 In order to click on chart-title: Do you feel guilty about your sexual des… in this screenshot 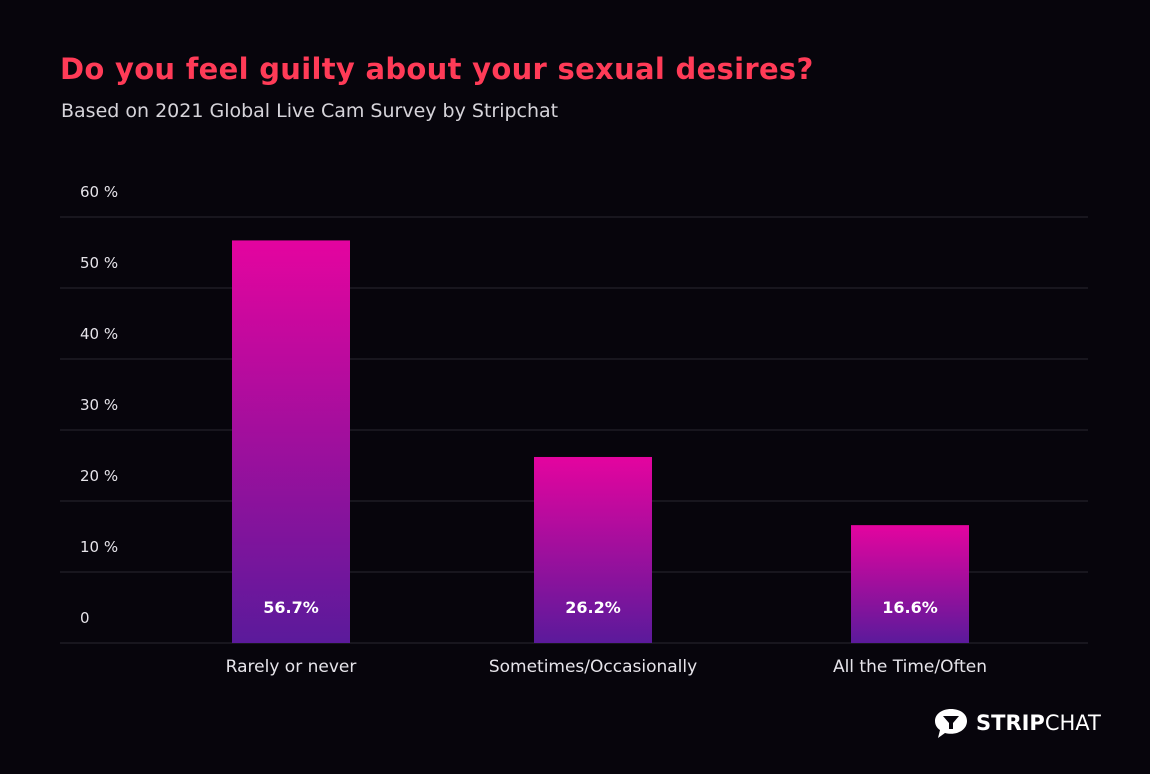, I will do `click(437, 69)`.